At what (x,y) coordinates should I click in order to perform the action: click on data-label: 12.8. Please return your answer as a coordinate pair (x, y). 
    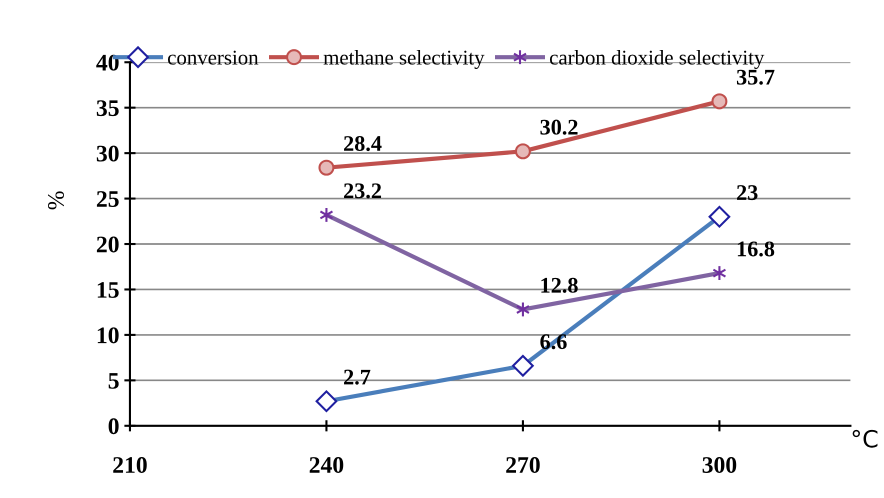
    Looking at the image, I should click on (559, 285).